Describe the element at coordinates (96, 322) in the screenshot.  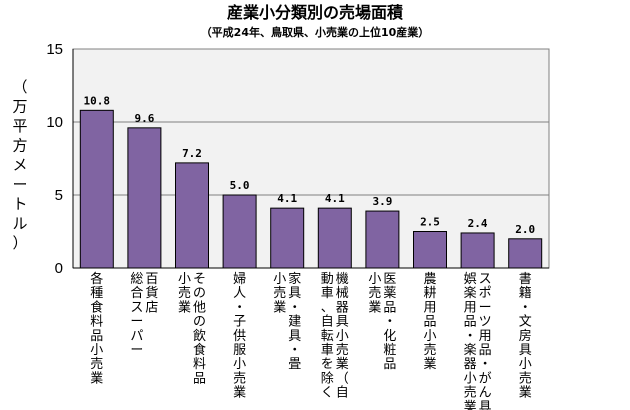
I see `category-char: 料` at that location.